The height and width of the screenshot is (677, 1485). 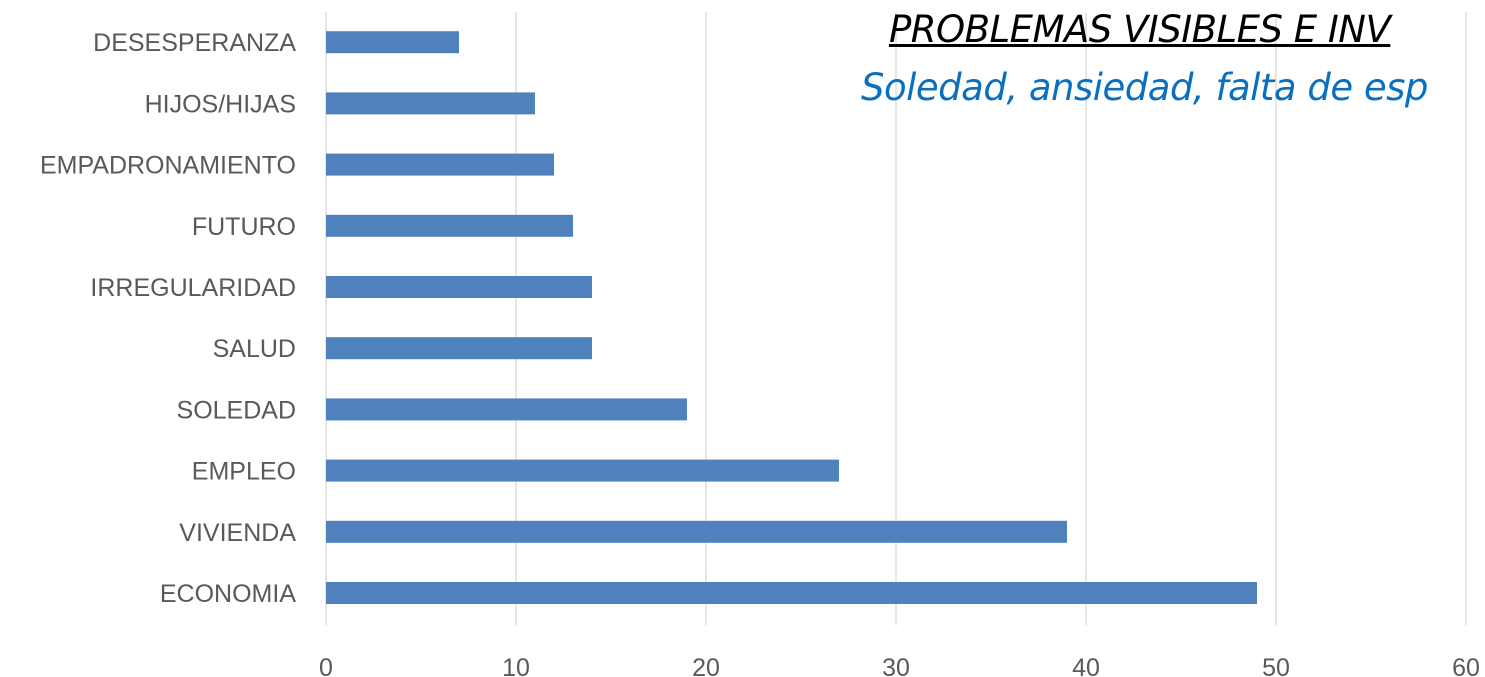 What do you see at coordinates (1276, 665) in the screenshot?
I see `x-tick-label: 50` at bounding box center [1276, 665].